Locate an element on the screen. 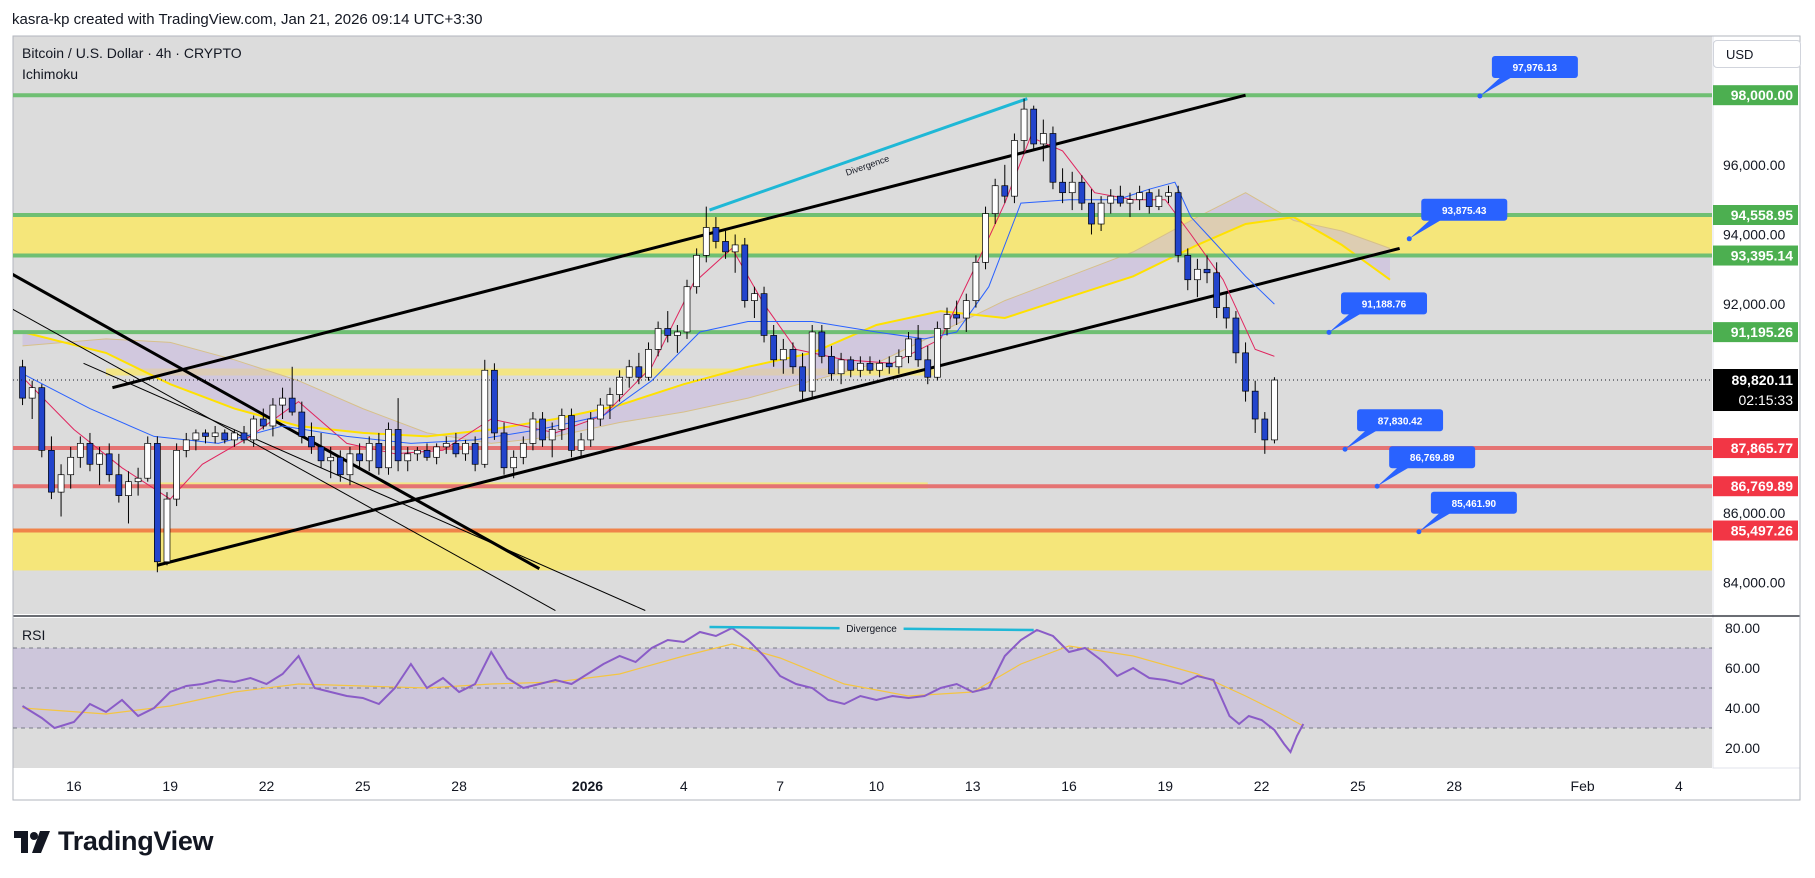 Image resolution: width=1815 pixels, height=878 pixels. tradingview-logo-icon is located at coordinates (32, 841).